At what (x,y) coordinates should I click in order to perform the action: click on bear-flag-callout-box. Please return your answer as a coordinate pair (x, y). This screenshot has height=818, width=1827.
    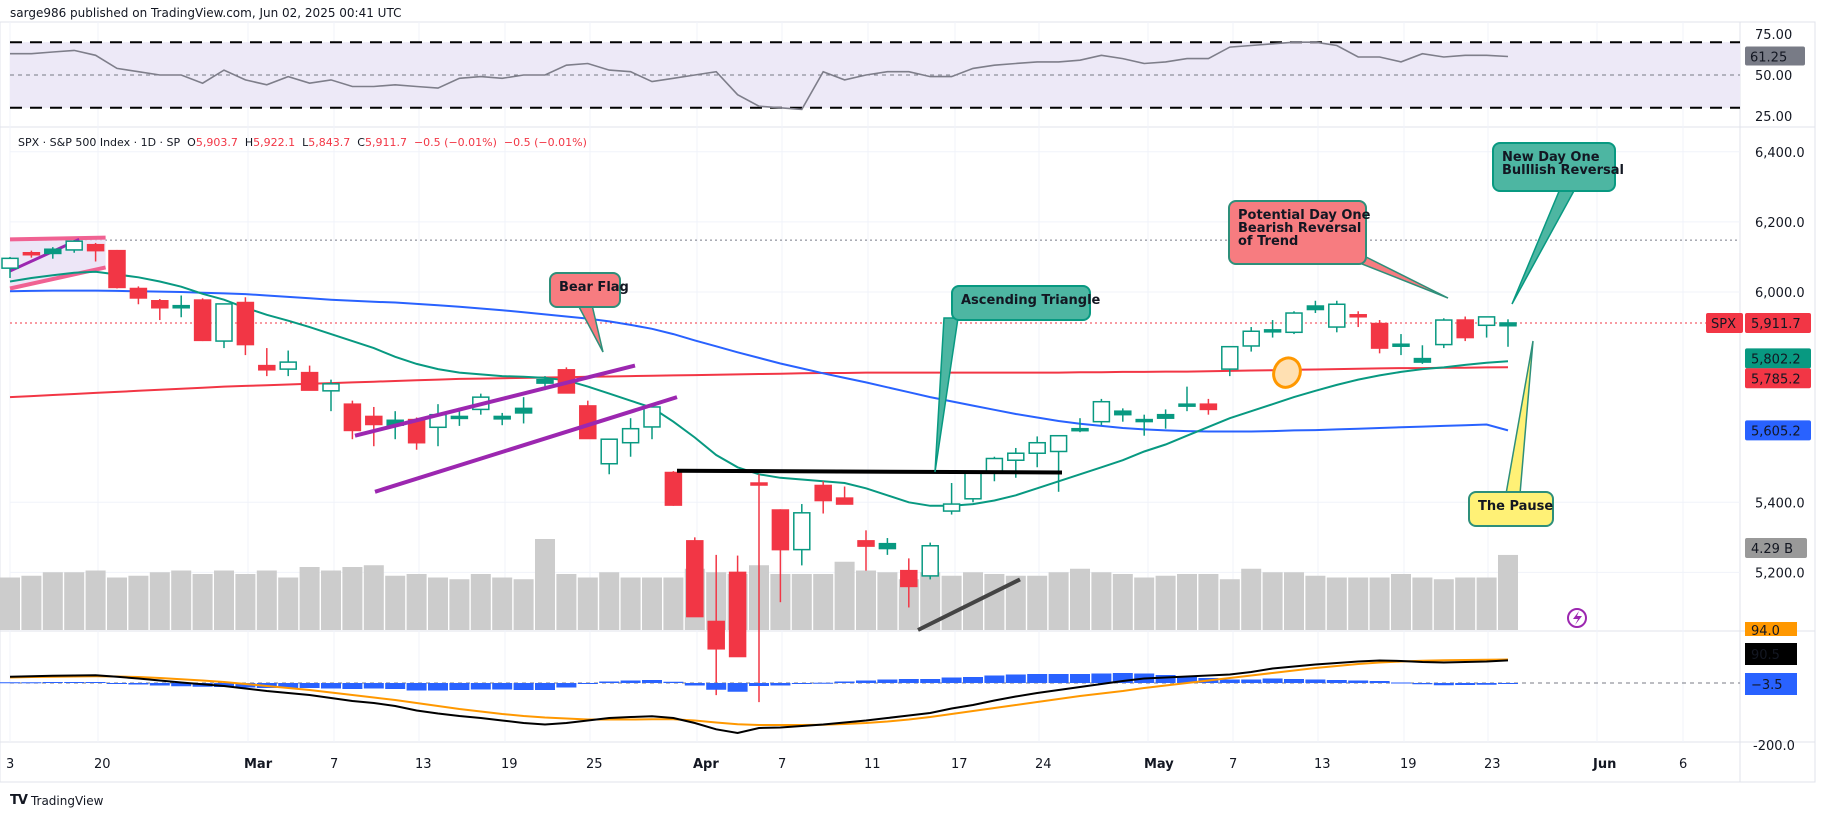
    Looking at the image, I should click on (585, 290).